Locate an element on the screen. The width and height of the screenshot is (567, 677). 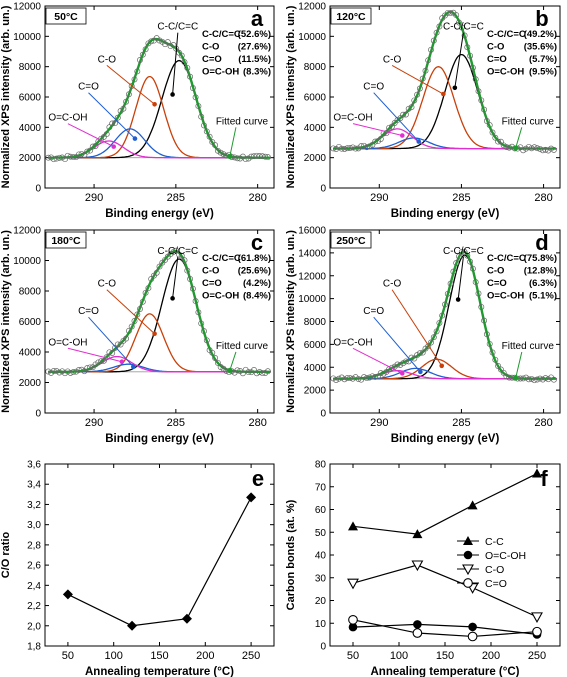
y-tick-label: 8000 is located at coordinates (30, 67).